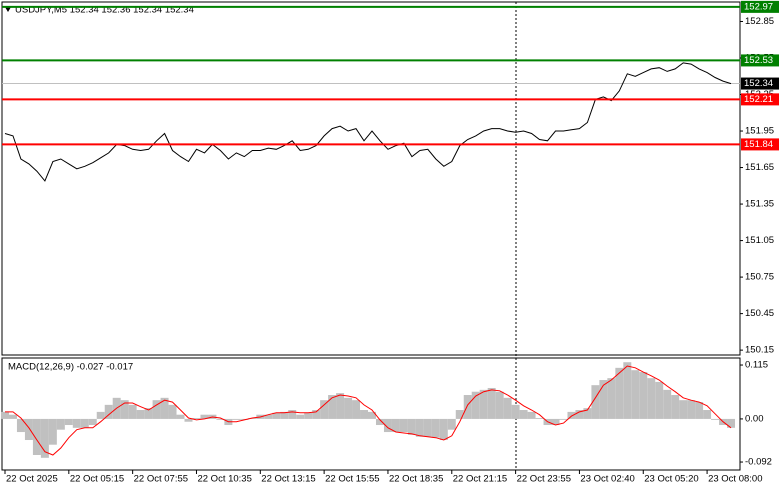  Describe the element at coordinates (352, 479) in the screenshot. I see `x-tick-label: 22 Oct 15:55` at that location.